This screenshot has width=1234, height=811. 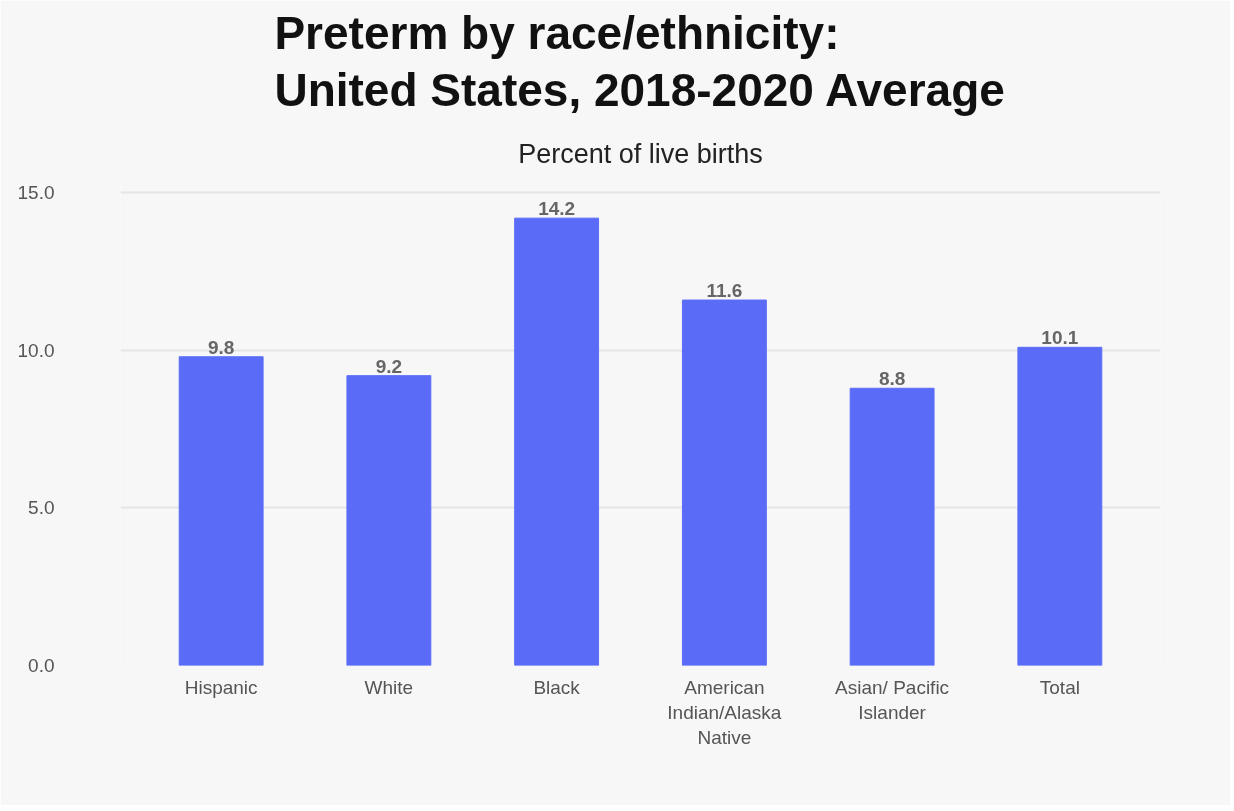 I want to click on x-tick-label: Black, so click(x=557, y=687).